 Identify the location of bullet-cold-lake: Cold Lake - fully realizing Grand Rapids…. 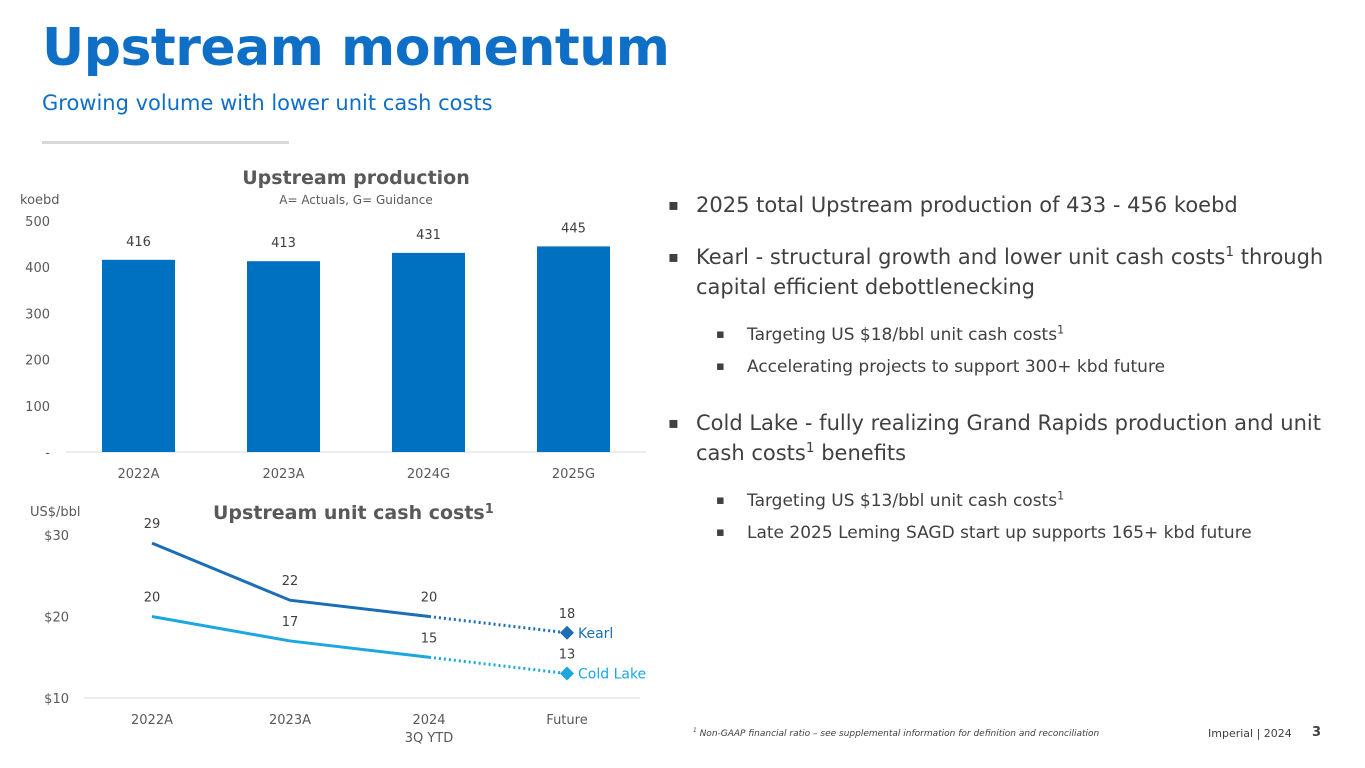
(1013, 438).